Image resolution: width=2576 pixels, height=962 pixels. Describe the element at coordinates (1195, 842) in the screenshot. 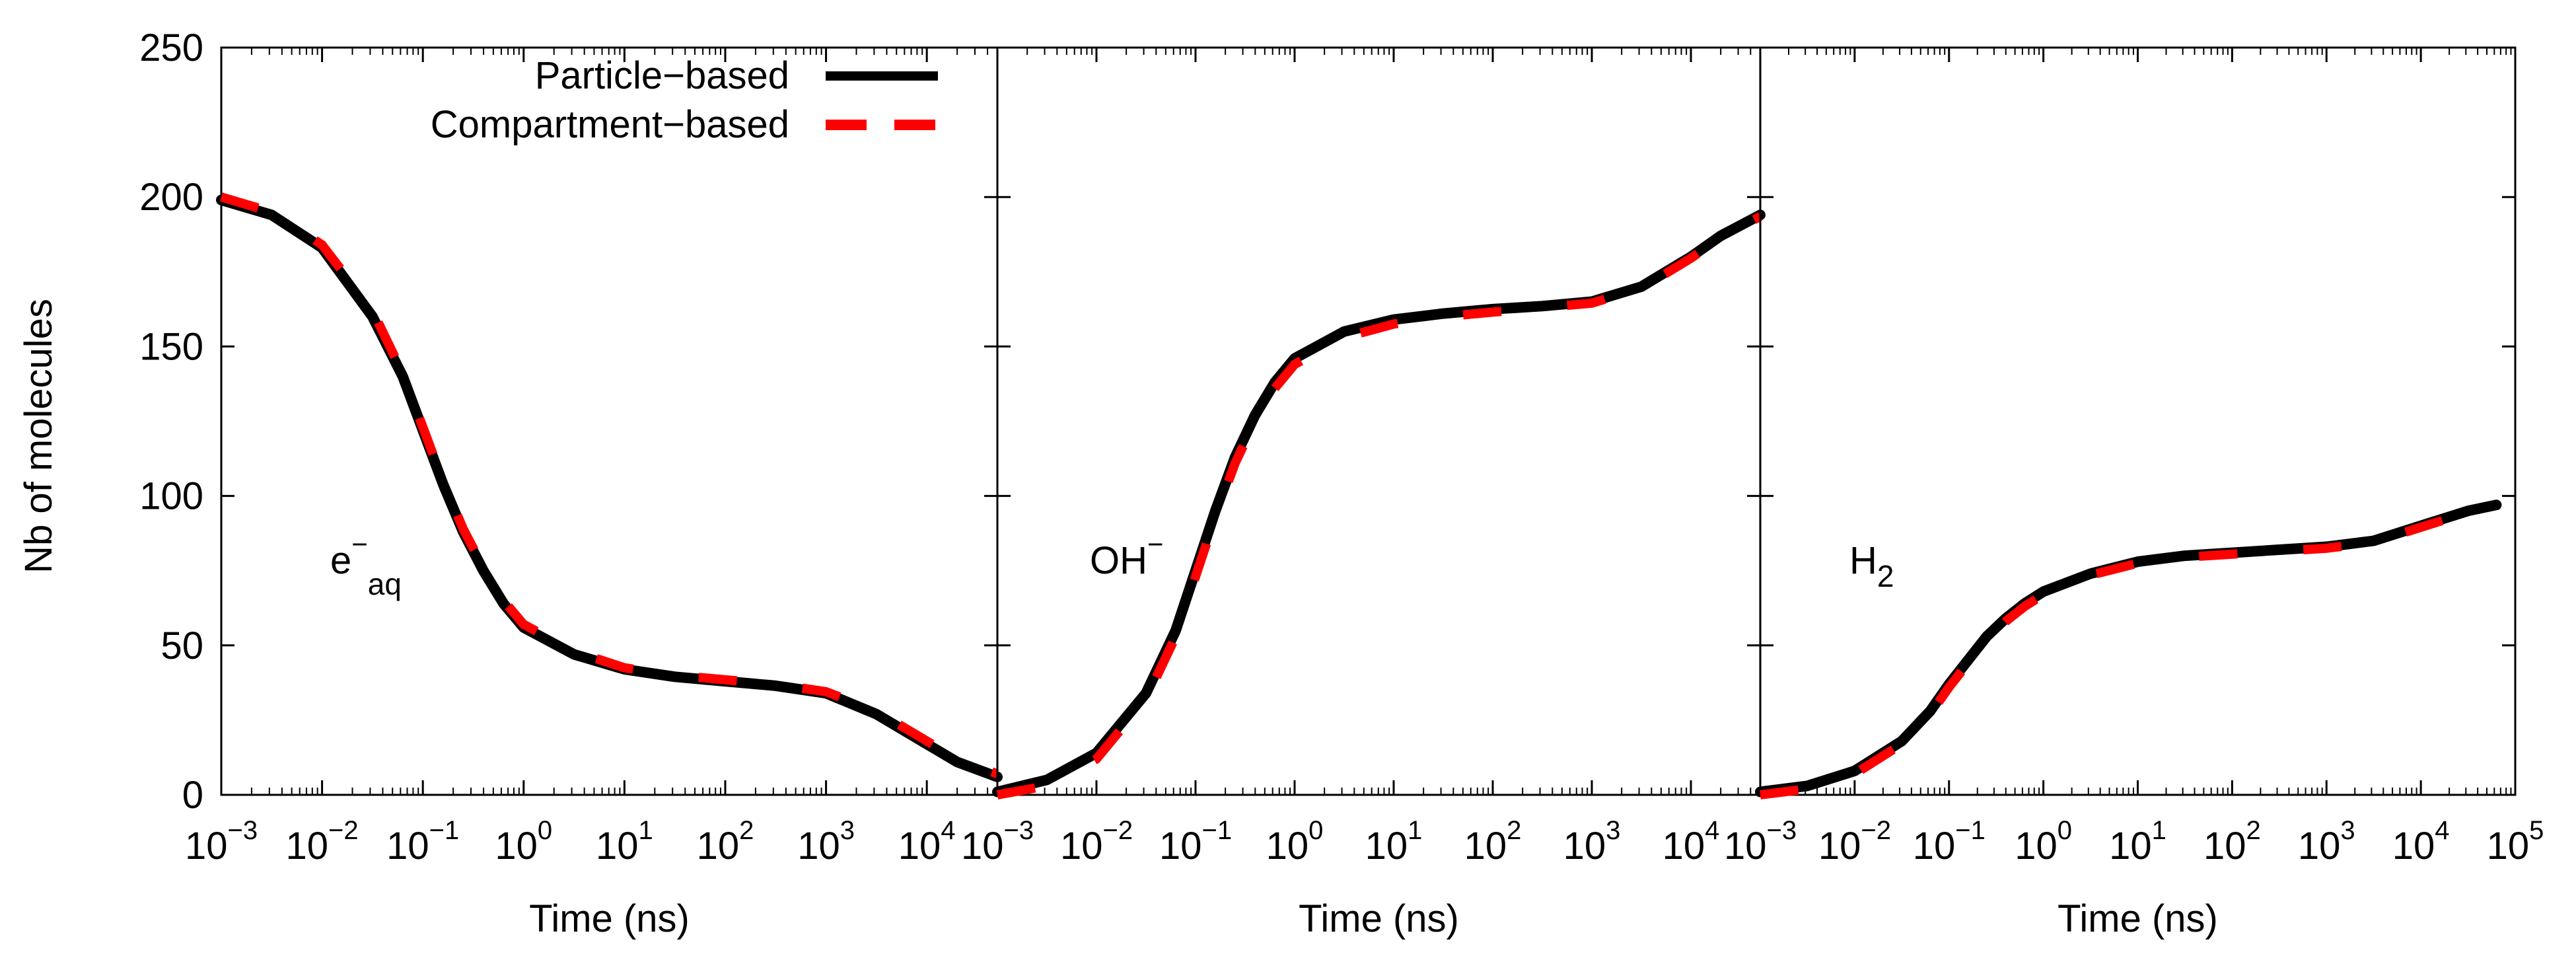

I see `x-tick-label: 10⁻¹` at that location.